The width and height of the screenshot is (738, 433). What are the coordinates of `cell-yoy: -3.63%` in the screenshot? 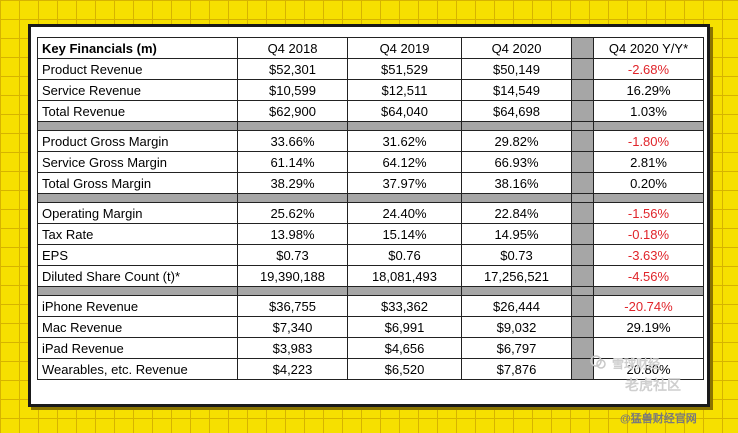 It's located at (648, 255).